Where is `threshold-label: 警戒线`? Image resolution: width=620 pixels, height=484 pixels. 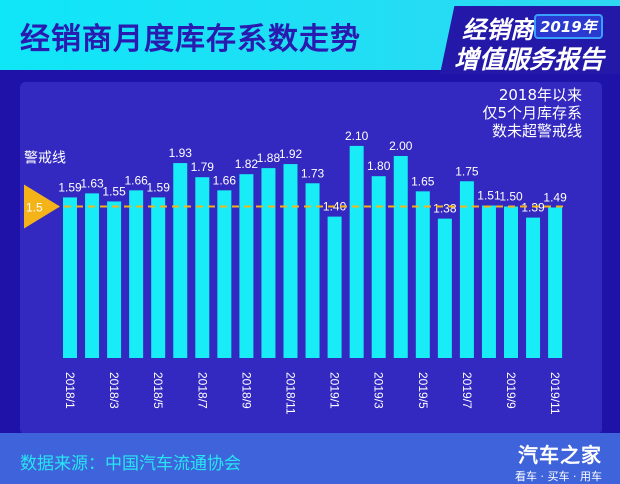 threshold-label: 警戒线 is located at coordinates (45, 159).